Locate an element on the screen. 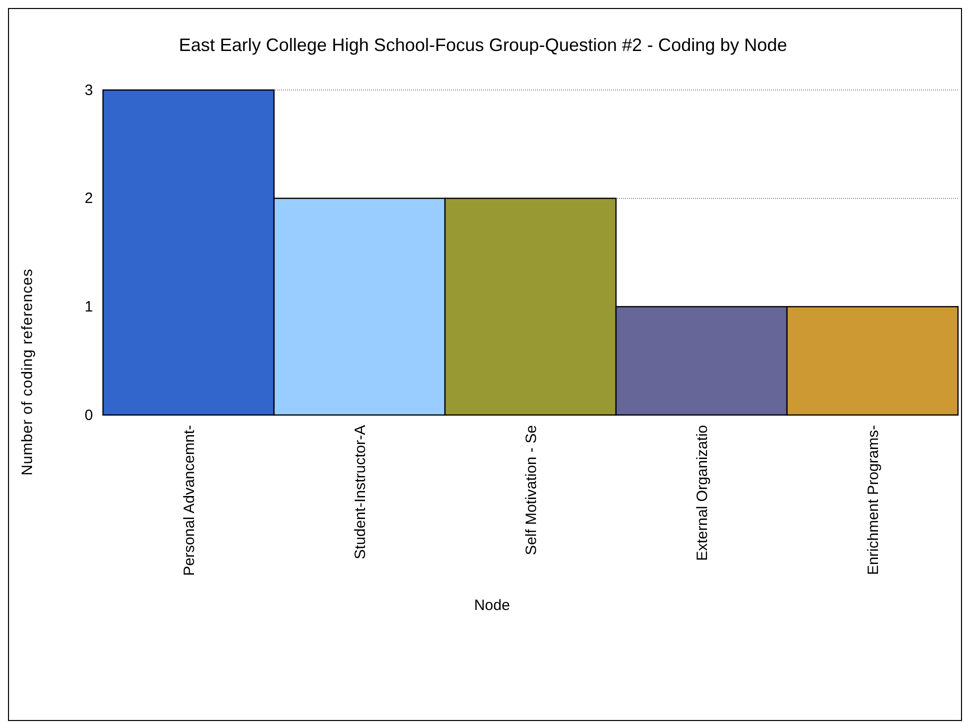 The width and height of the screenshot is (964, 723). y-tick-label: 1 is located at coordinates (88, 307).